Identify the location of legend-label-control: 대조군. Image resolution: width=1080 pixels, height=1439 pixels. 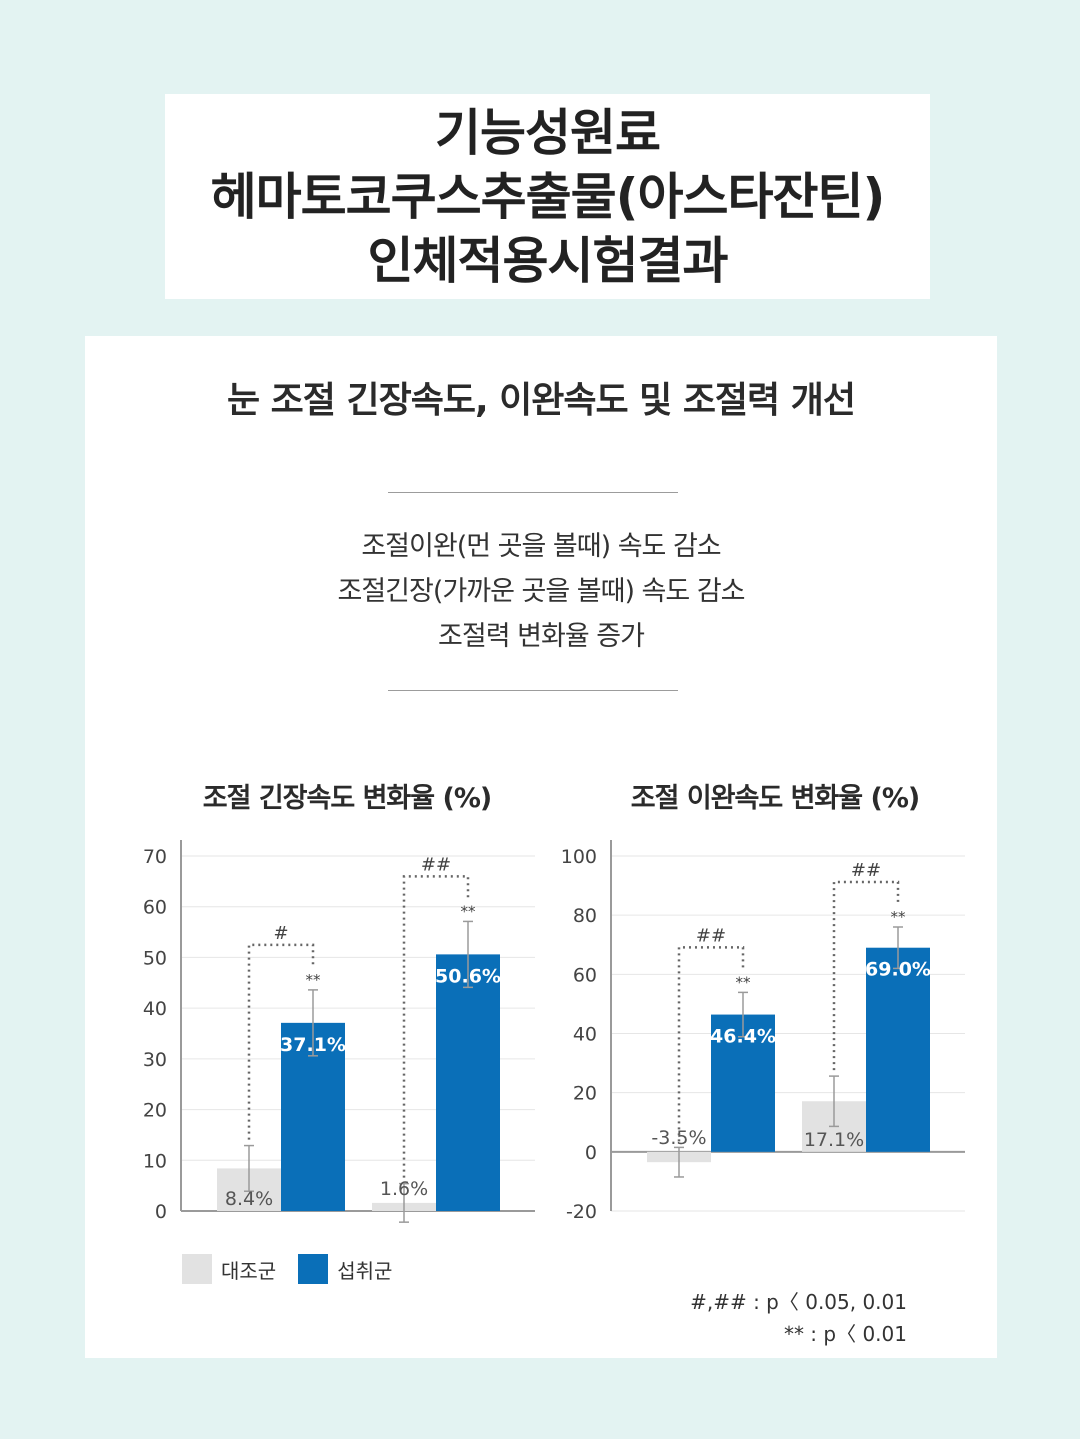
(249, 1270).